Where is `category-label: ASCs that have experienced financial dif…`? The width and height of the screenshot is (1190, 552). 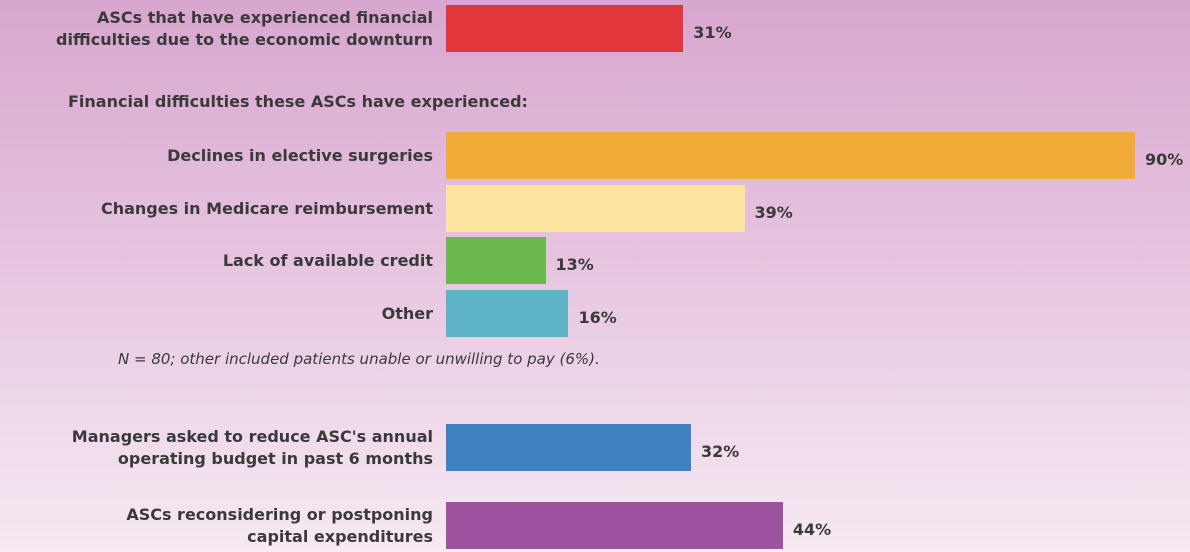 category-label: ASCs that have experienced financial dif… is located at coordinates (244, 28).